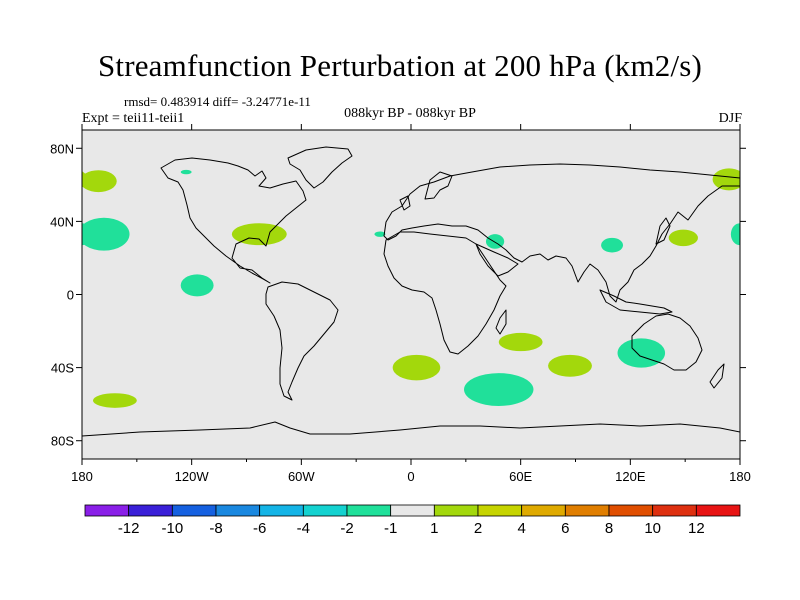  What do you see at coordinates (717, 376) in the screenshot?
I see `coast-new-zealand` at bounding box center [717, 376].